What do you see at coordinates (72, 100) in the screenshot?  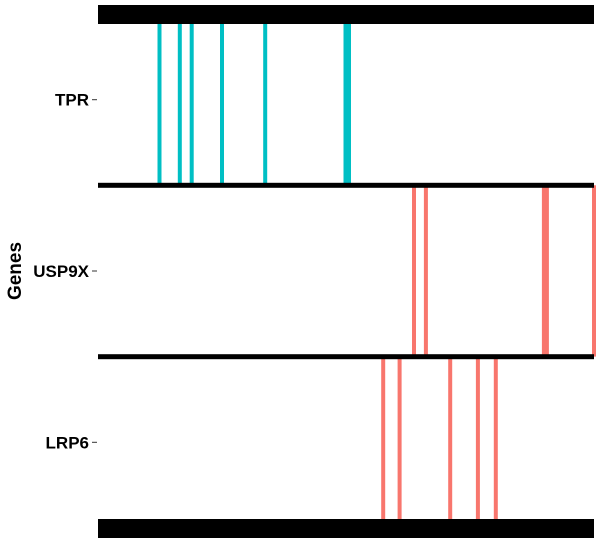 I see `y-tick-label-tpr: TPR` at bounding box center [72, 100].